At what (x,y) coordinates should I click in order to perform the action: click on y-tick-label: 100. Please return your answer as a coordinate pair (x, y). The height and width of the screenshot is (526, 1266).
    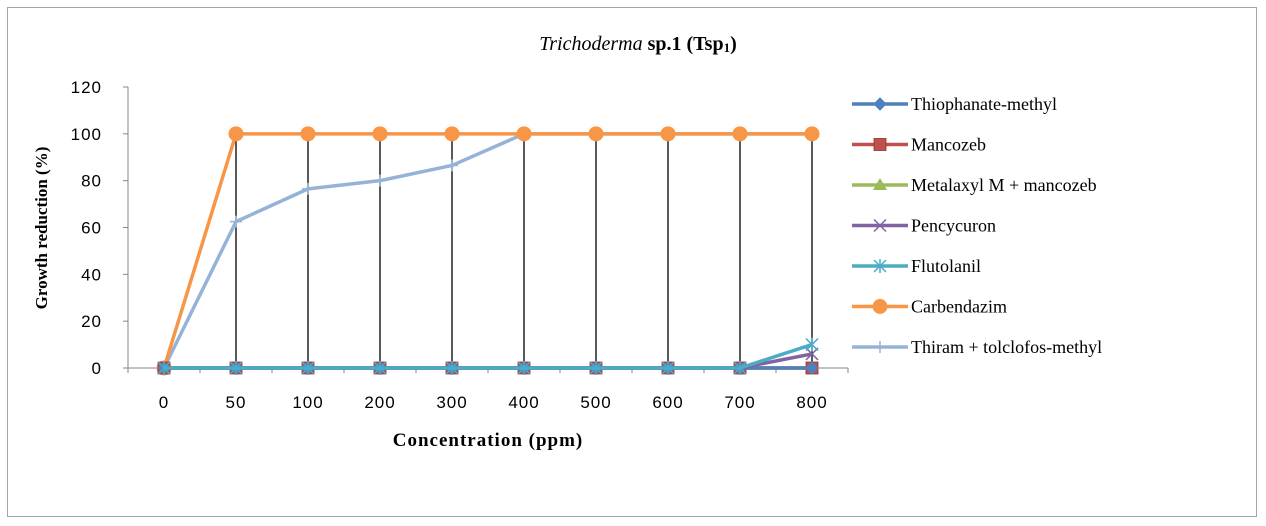
    Looking at the image, I should click on (86, 134).